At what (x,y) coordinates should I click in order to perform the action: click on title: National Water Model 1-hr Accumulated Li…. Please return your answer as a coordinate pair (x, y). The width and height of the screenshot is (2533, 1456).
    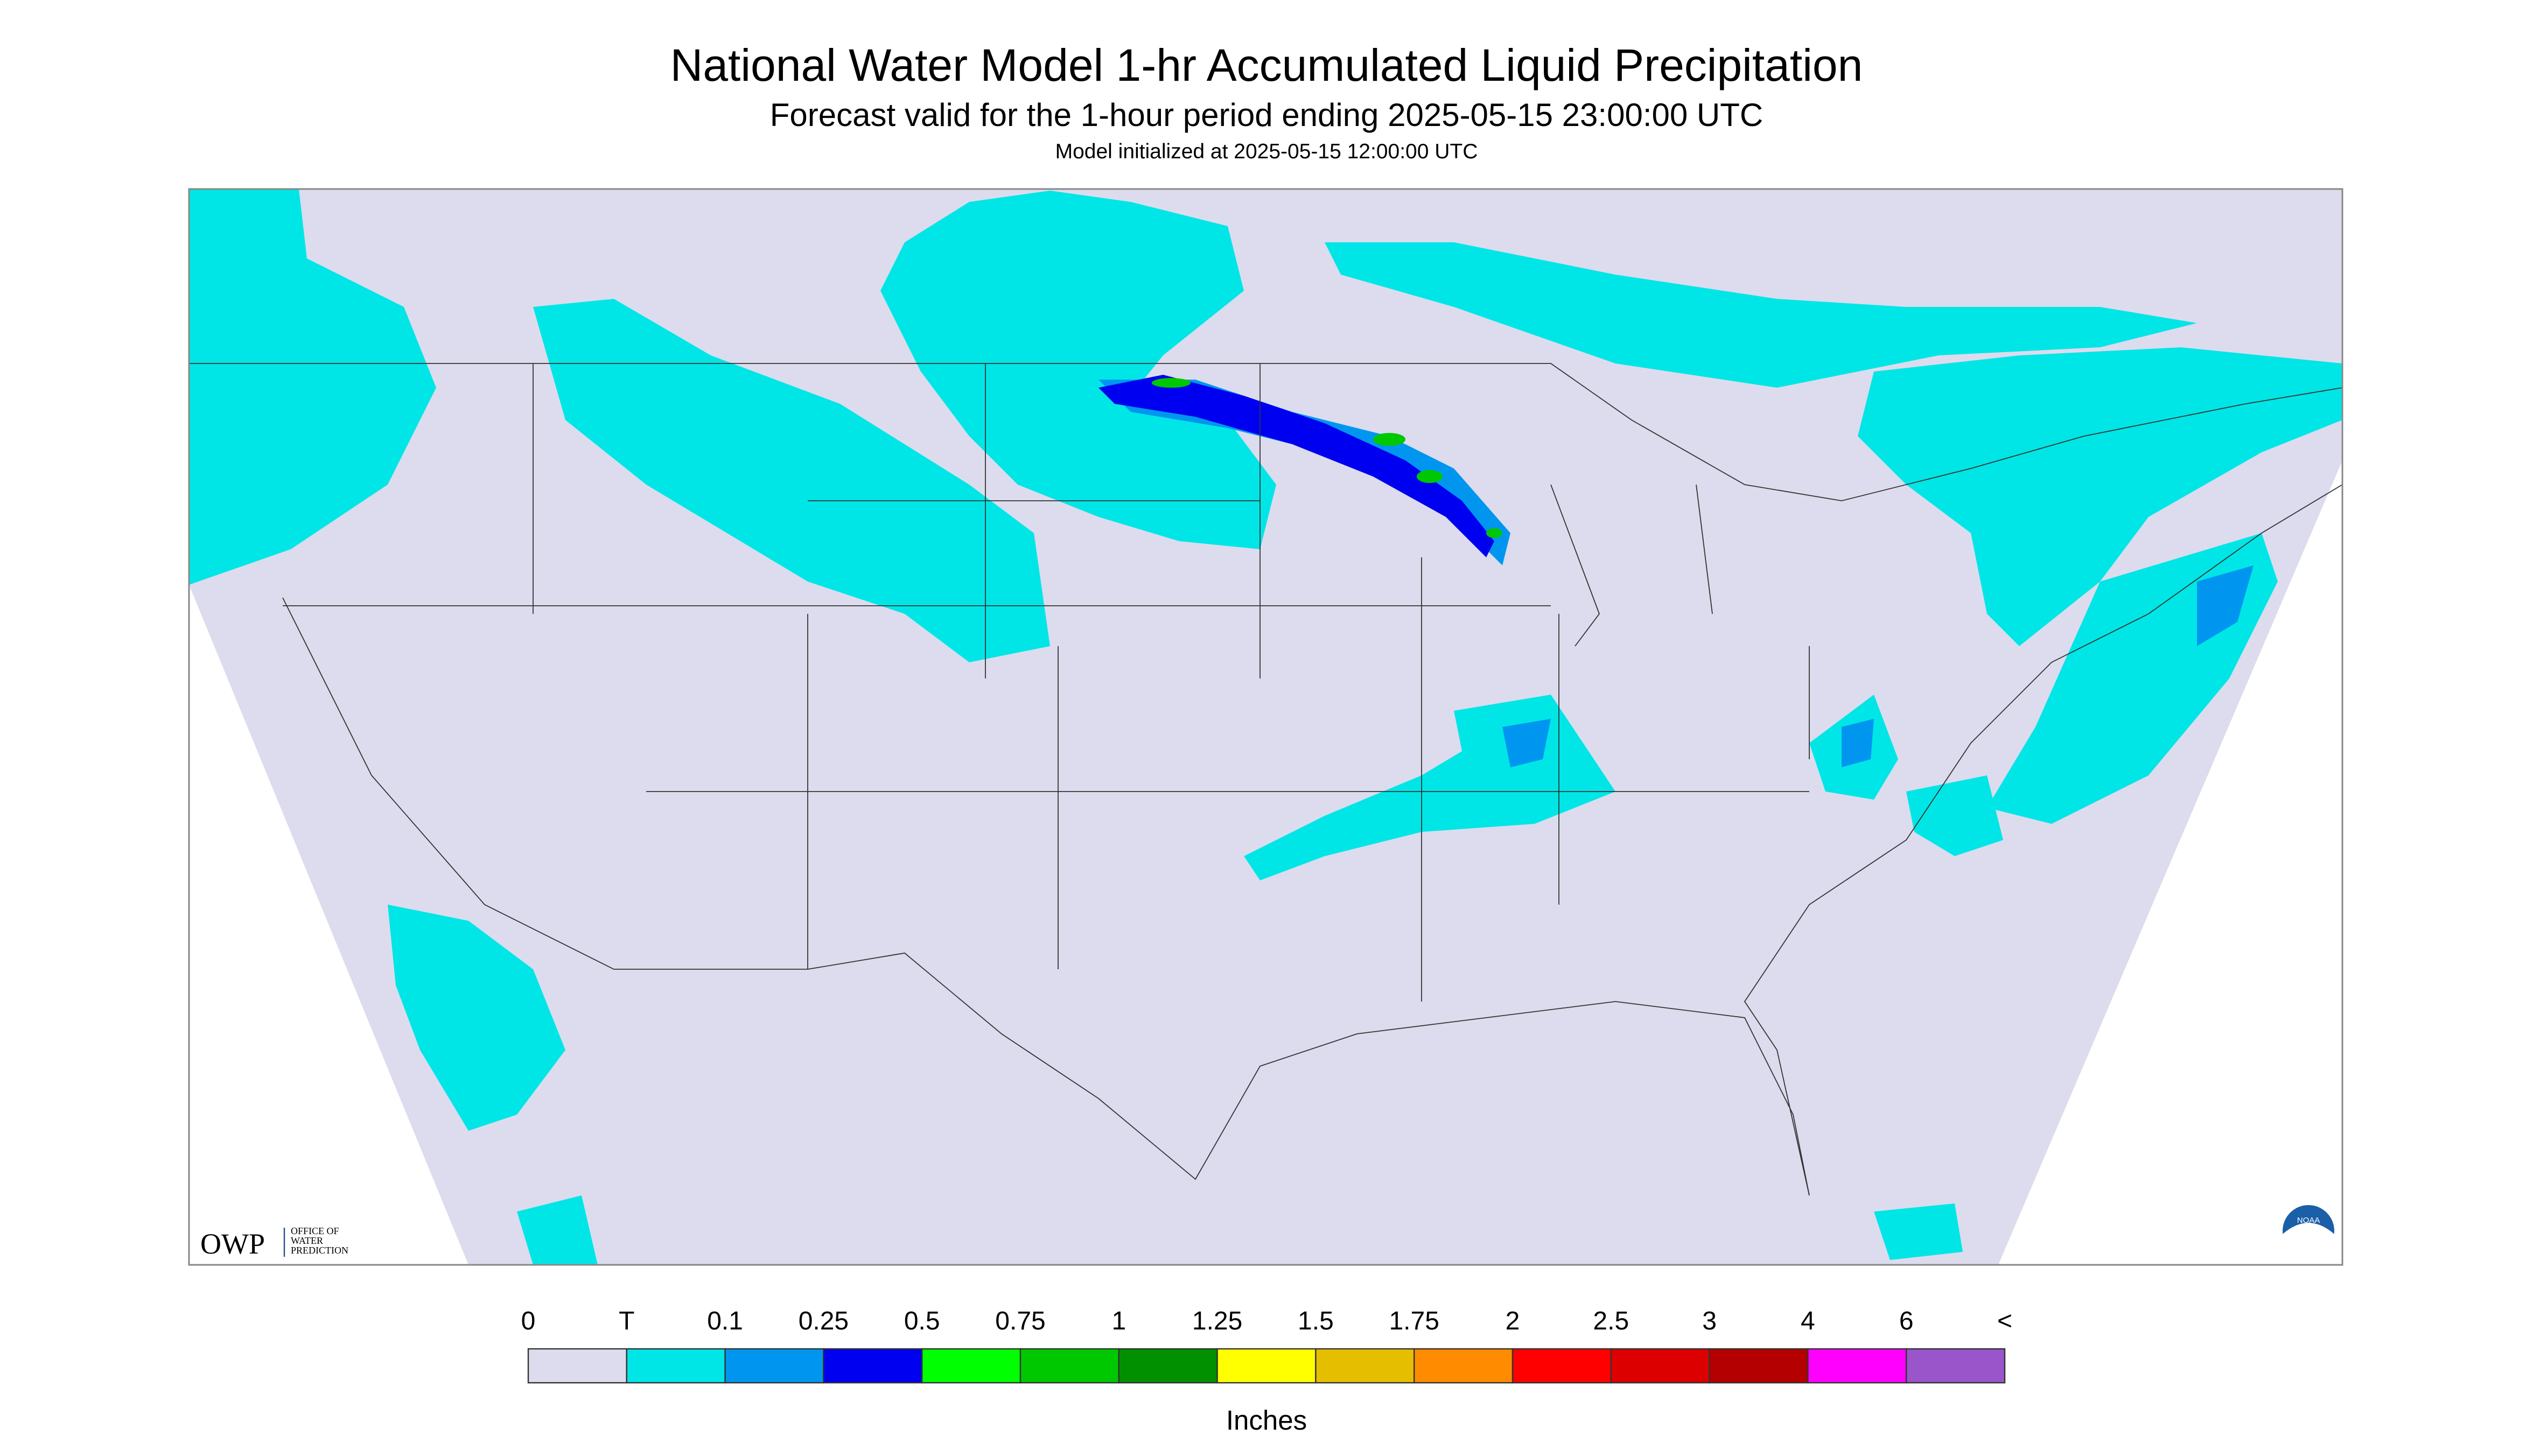
    Looking at the image, I should click on (1266, 65).